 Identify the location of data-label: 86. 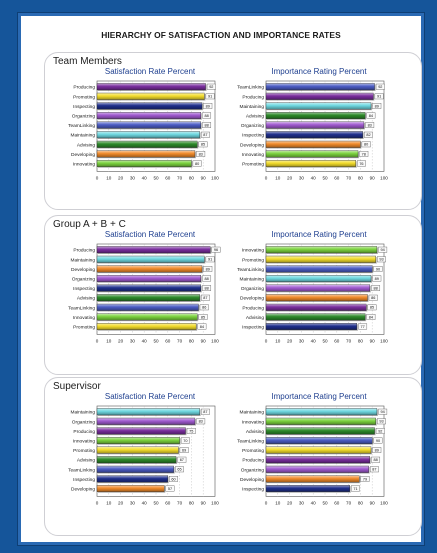
(204, 308).